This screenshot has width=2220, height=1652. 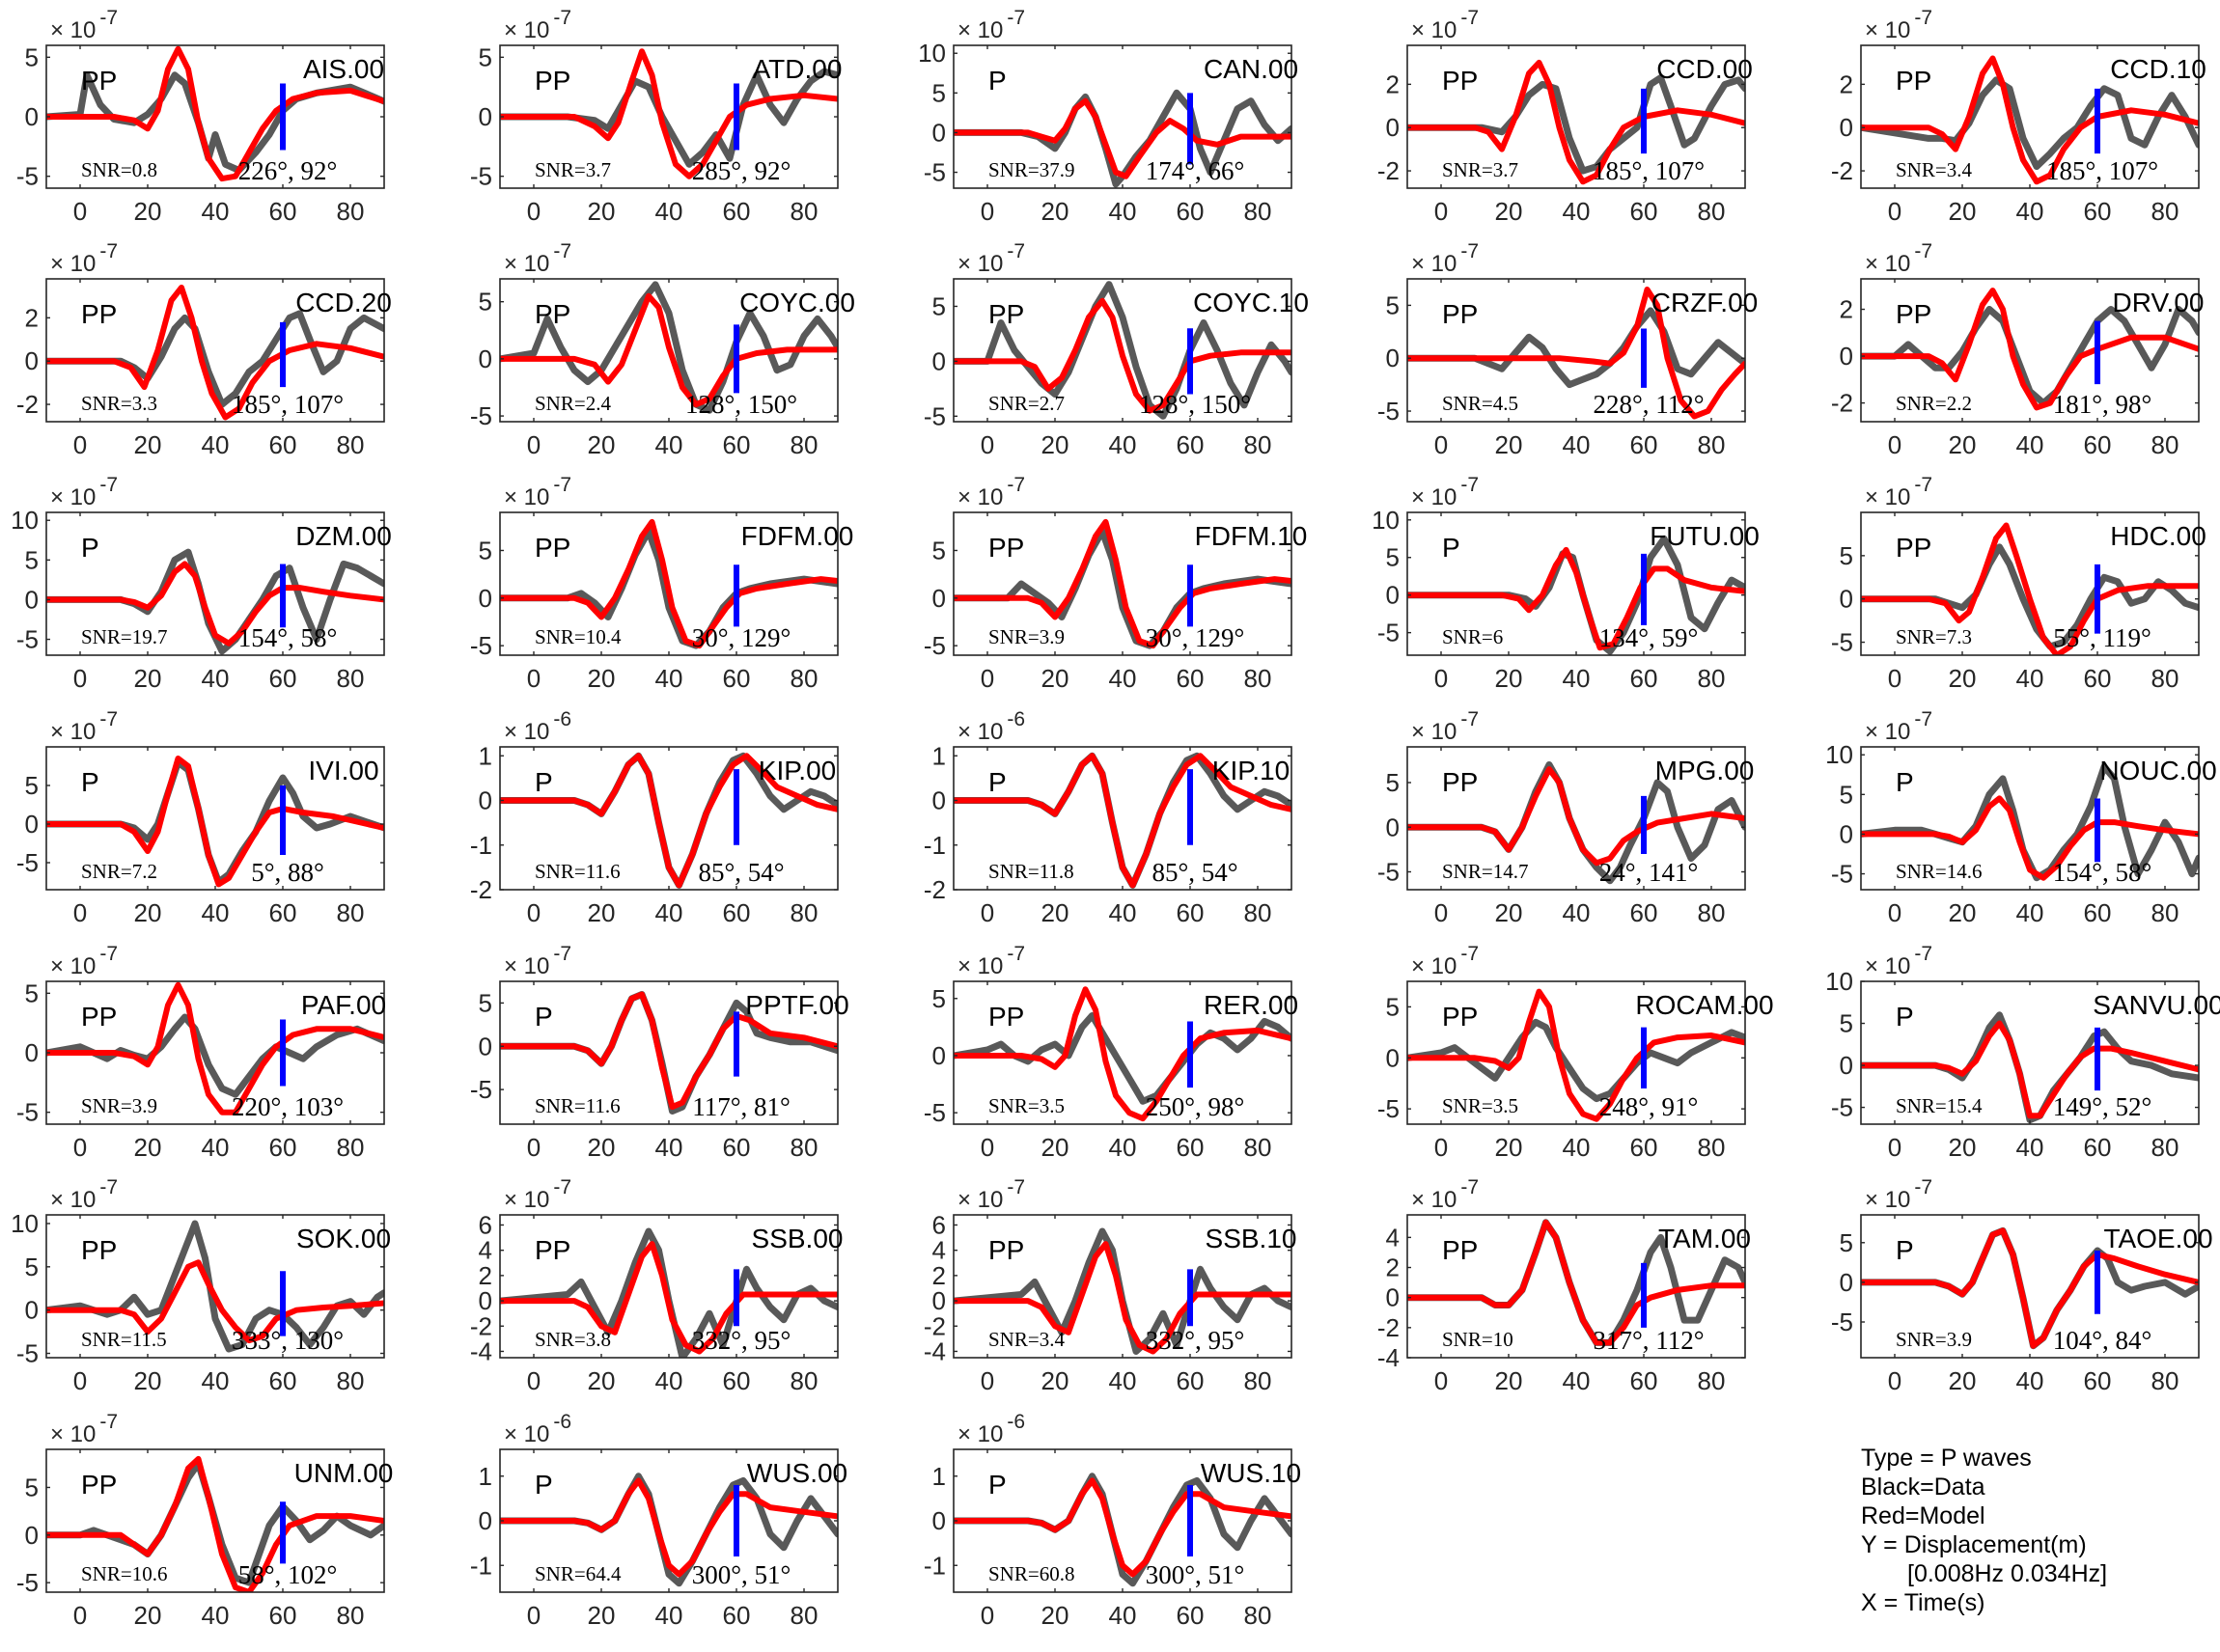 What do you see at coordinates (797, 770) in the screenshot?
I see `station-label: KIP.00` at bounding box center [797, 770].